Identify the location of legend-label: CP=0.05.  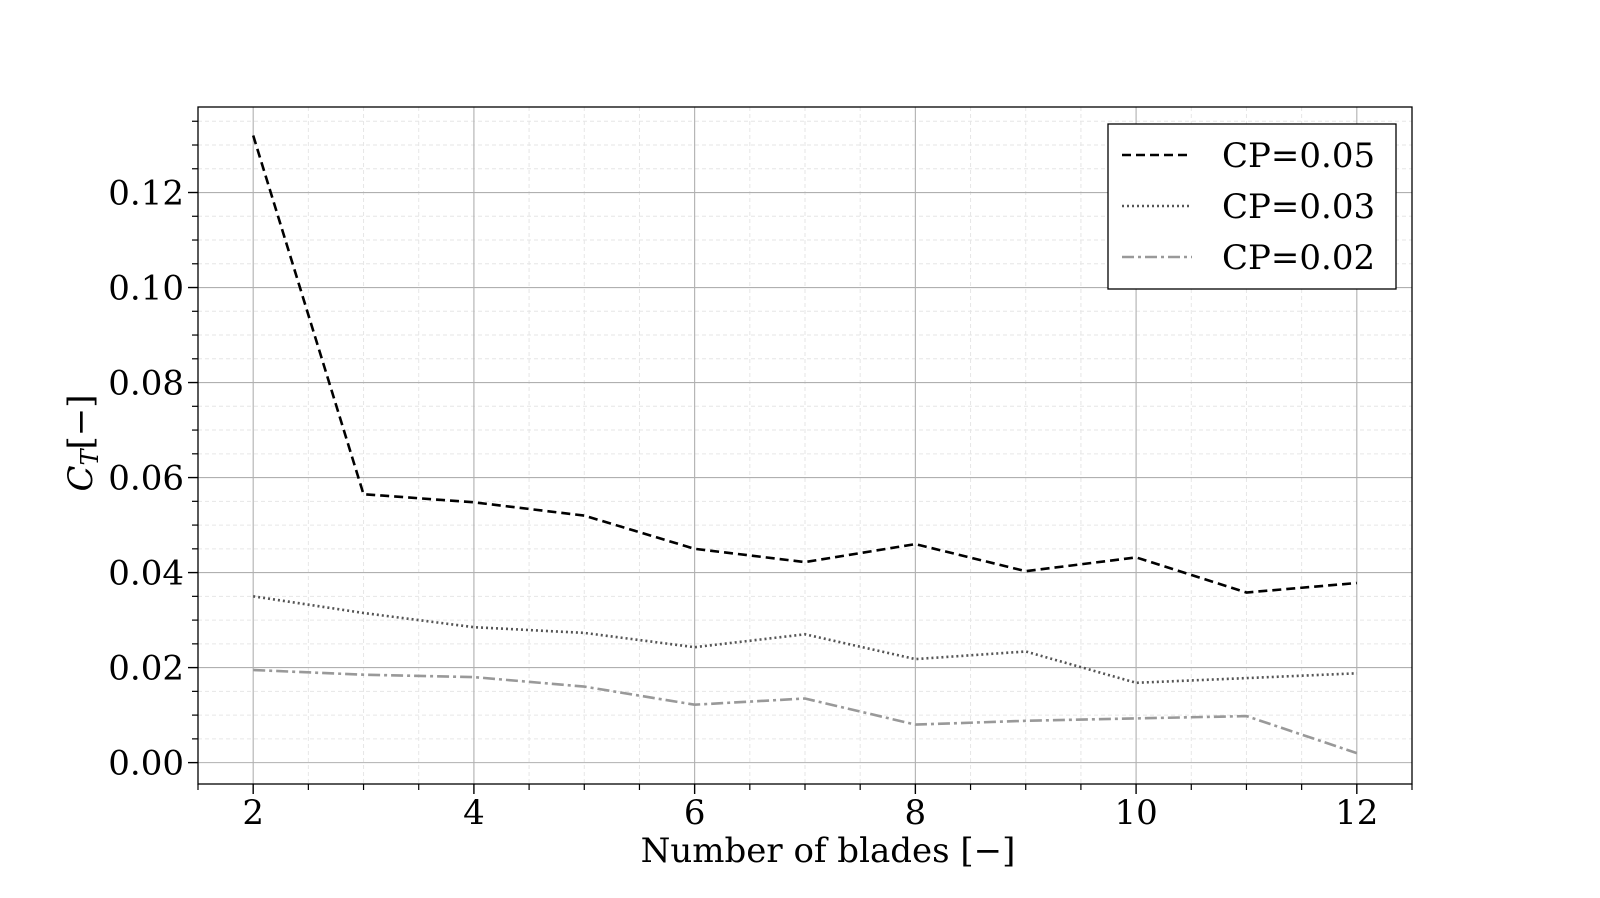
(1298, 156).